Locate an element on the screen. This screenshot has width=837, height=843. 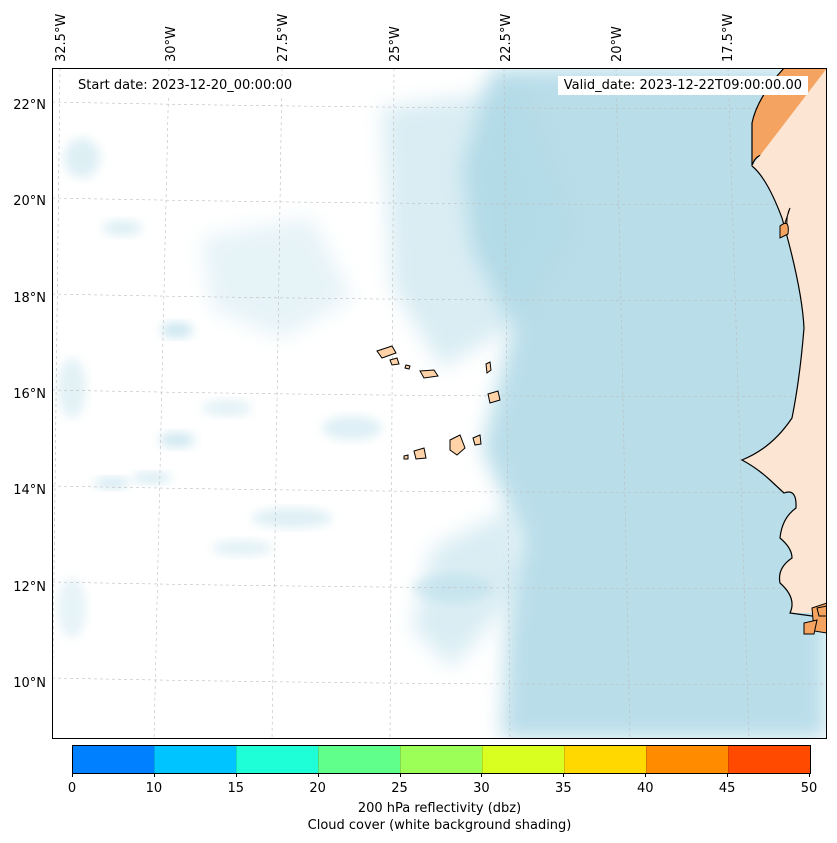
colorbar-tick-label: 0 is located at coordinates (72, 788).